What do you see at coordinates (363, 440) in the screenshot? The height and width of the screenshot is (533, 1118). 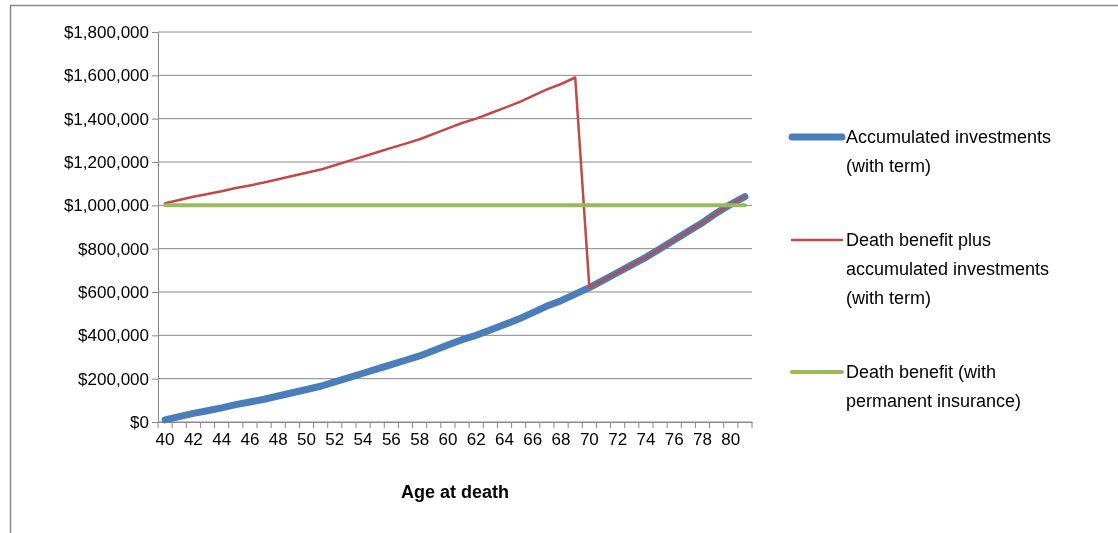 I see `x-tick-label: 54` at bounding box center [363, 440].